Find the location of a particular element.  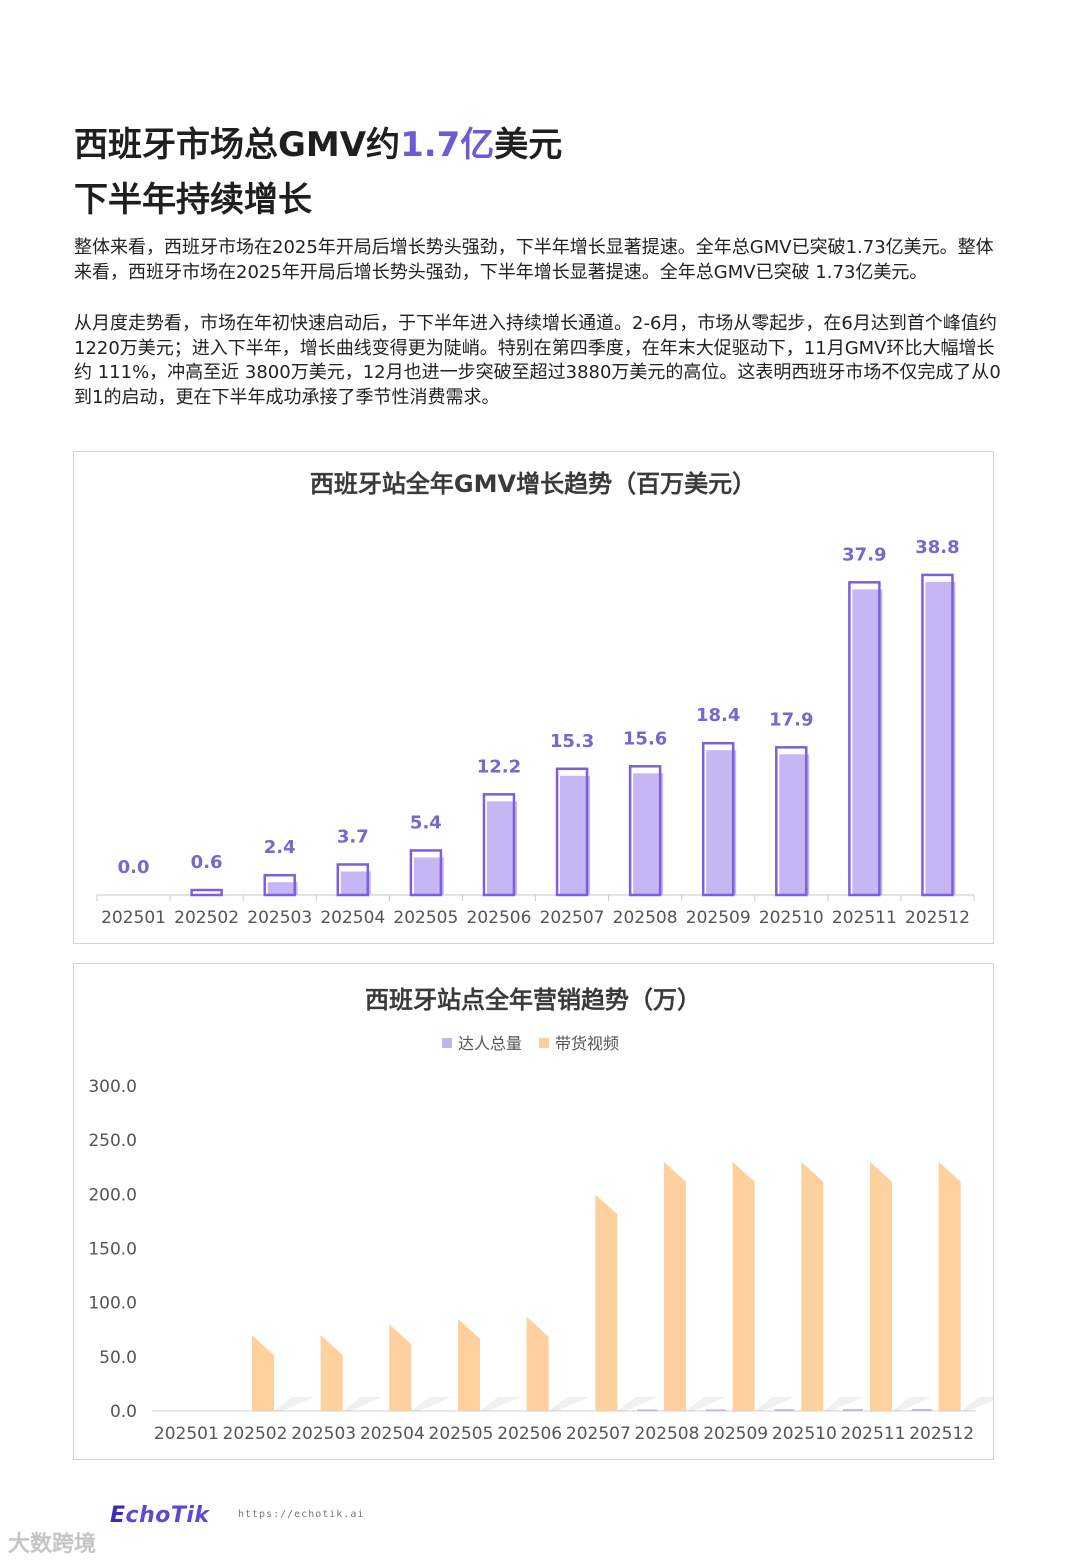

gmv-data-label: 15.3 is located at coordinates (572, 741).